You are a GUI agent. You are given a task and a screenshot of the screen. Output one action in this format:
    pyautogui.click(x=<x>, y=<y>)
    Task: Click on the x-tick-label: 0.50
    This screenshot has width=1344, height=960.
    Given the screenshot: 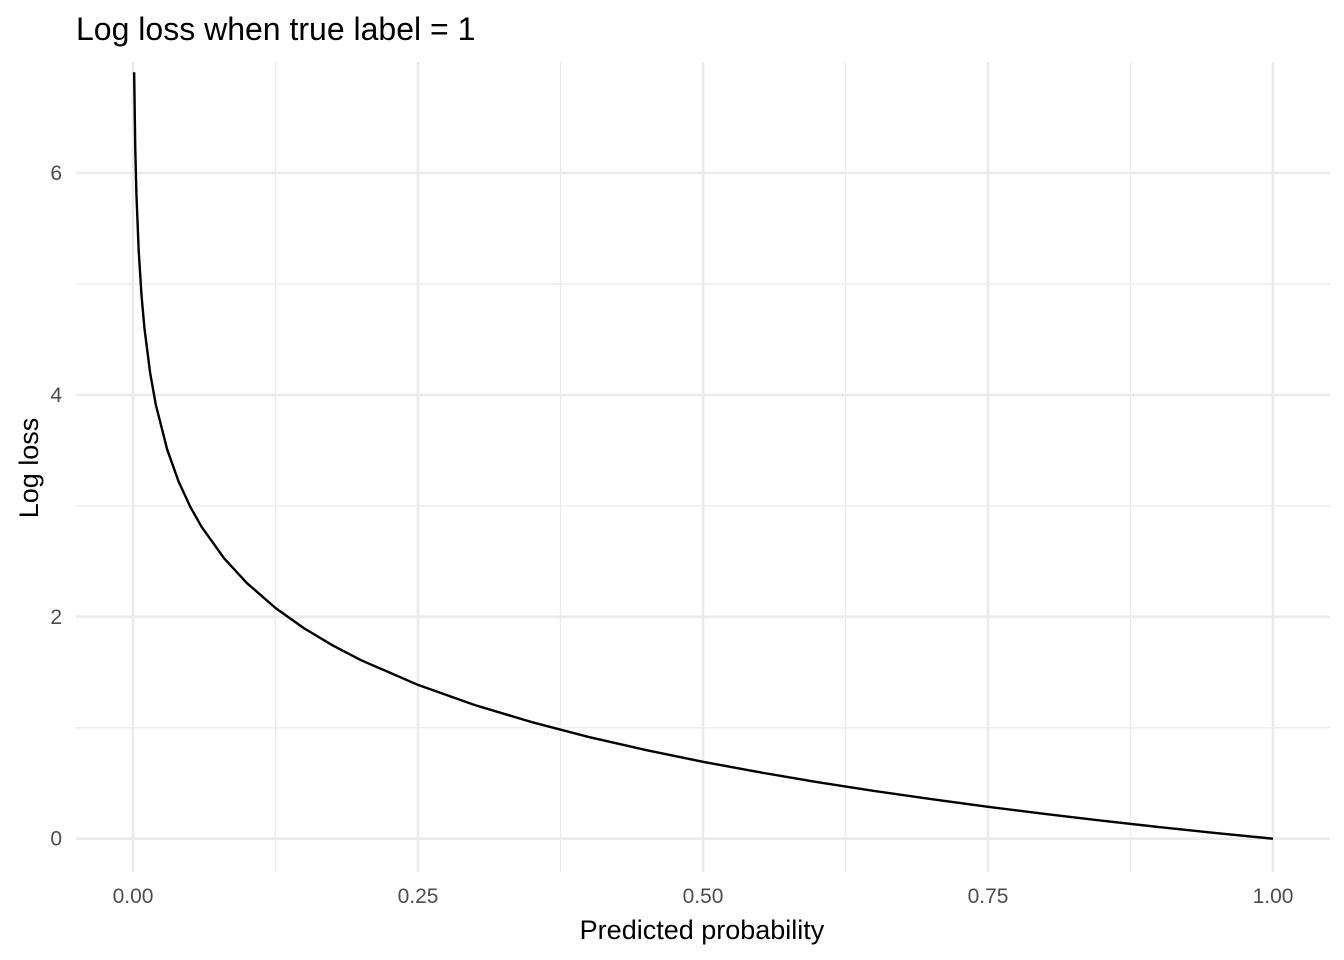 What is the action you would take?
    pyautogui.click(x=703, y=896)
    